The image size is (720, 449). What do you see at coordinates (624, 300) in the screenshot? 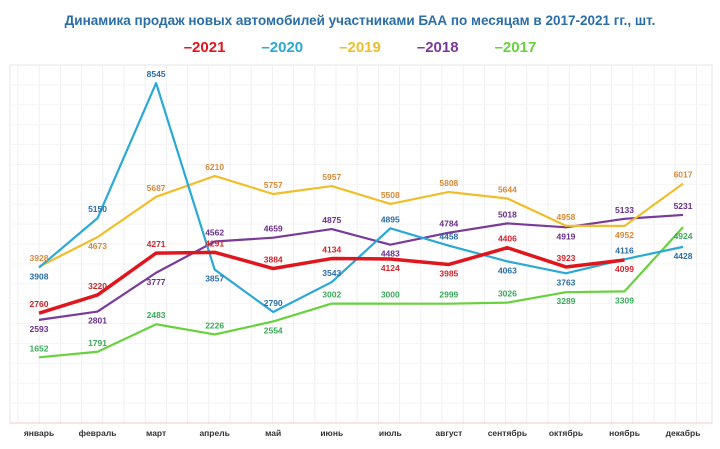
I see `data-label-2017: 3309` at bounding box center [624, 300].